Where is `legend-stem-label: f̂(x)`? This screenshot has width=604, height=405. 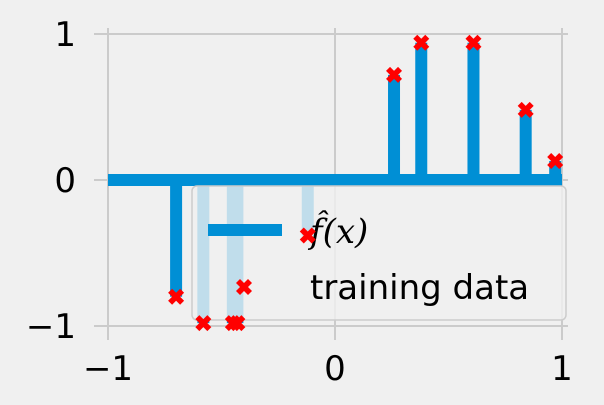 legend-stem-label: f̂(x) is located at coordinates (337, 231).